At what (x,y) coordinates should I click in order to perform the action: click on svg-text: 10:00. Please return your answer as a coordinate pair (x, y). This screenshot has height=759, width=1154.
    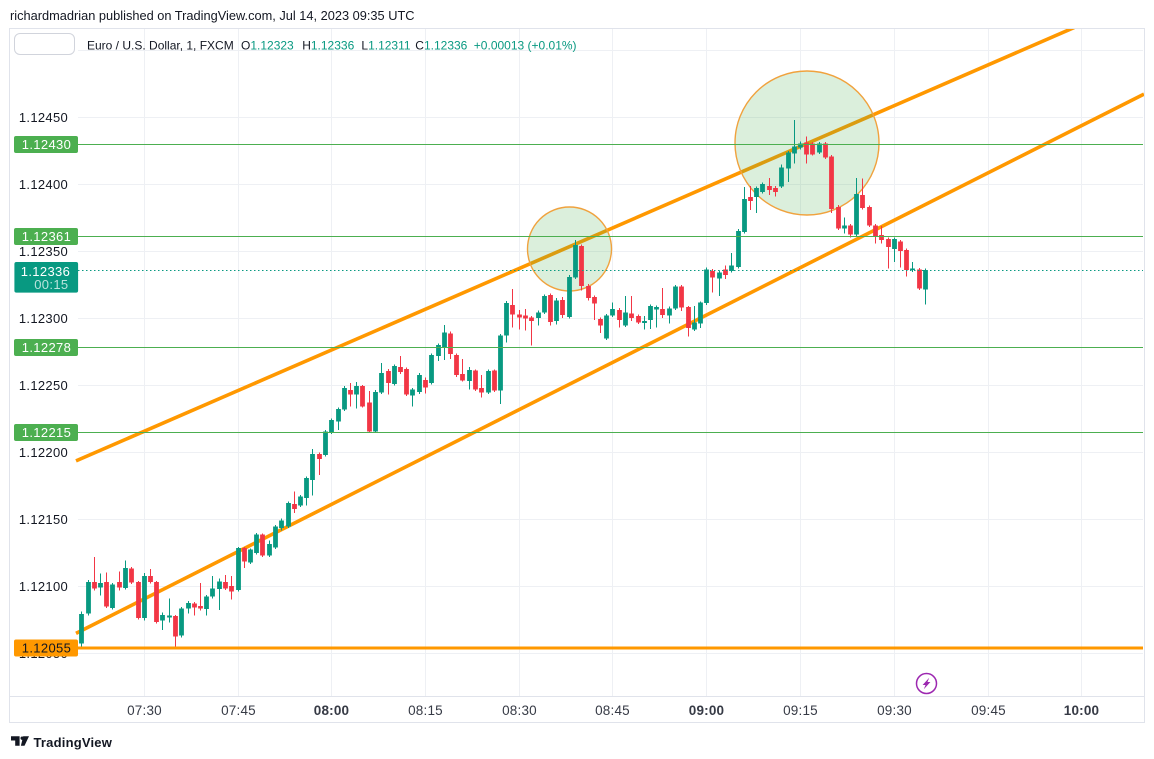
    Looking at the image, I should click on (1082, 710).